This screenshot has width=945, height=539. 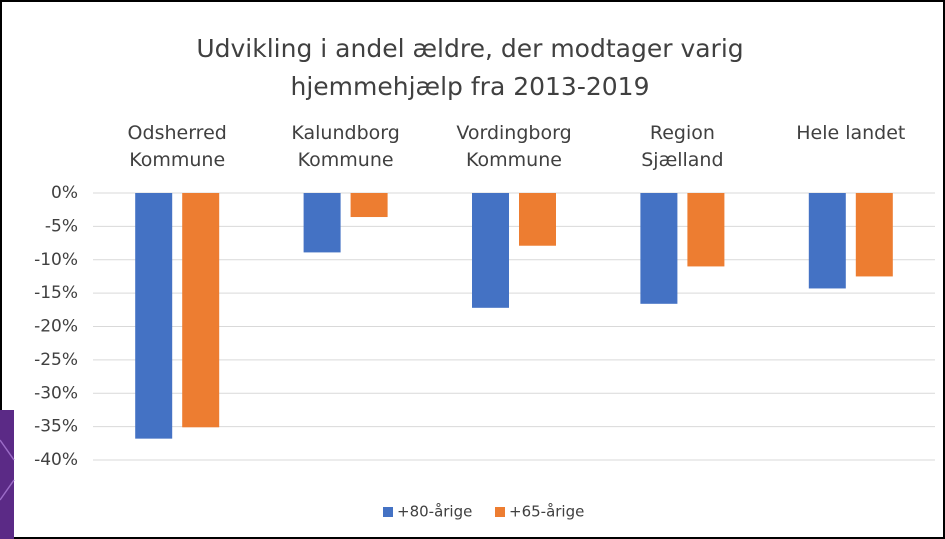 I want to click on y-tick-label: 0%, so click(x=64, y=193).